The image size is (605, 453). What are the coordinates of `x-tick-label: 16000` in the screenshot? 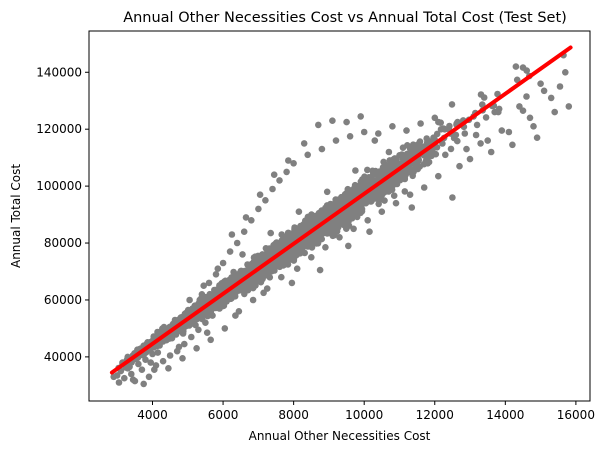 It's located at (576, 415).